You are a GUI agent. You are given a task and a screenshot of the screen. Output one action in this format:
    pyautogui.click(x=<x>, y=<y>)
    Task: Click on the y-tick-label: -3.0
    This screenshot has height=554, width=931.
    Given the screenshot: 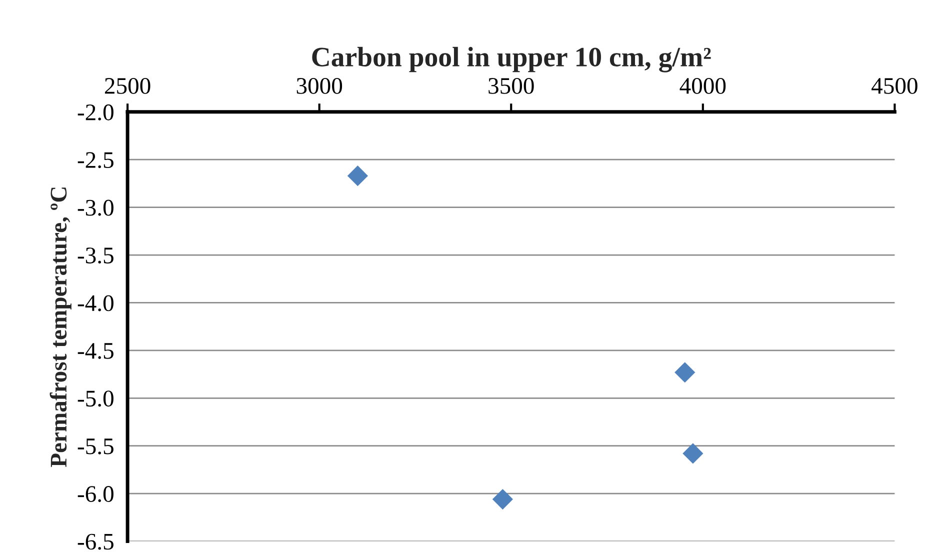 What is the action you would take?
    pyautogui.click(x=96, y=208)
    